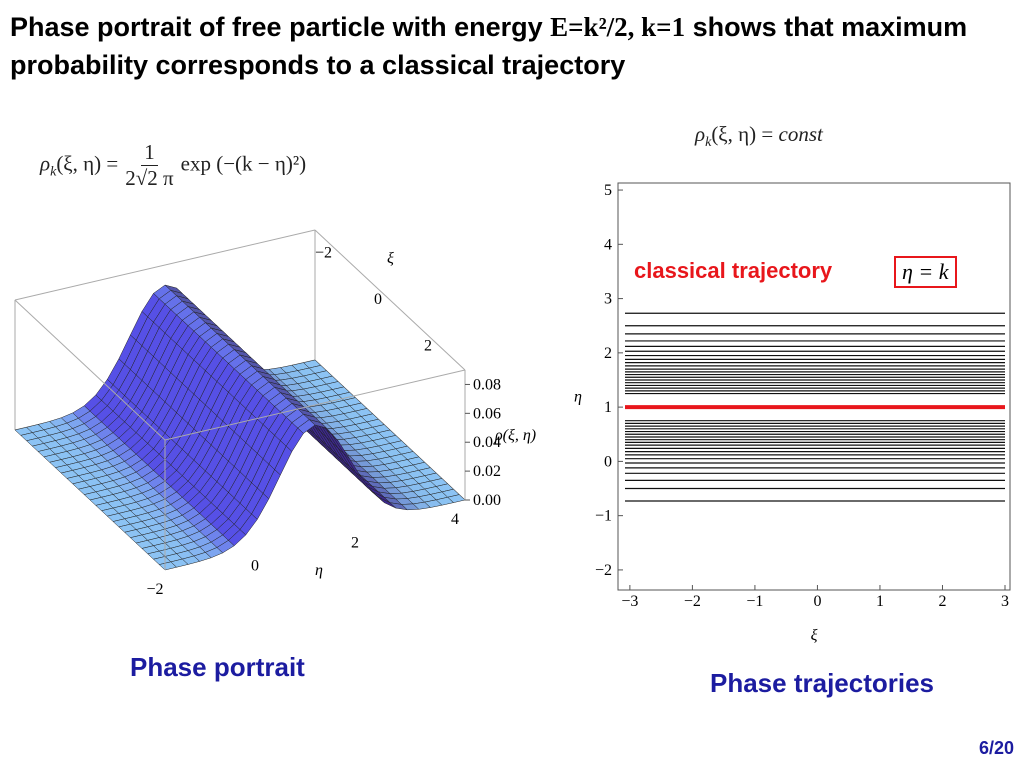  Describe the element at coordinates (487, 384) in the screenshot. I see `rho-tick-label: 0.08` at that location.